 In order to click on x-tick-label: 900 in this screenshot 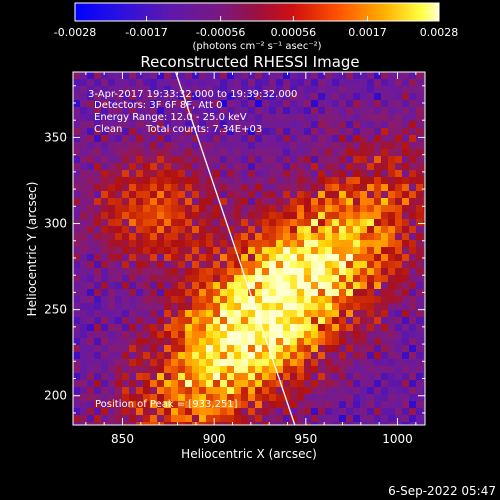, I will do `click(214, 439)`.